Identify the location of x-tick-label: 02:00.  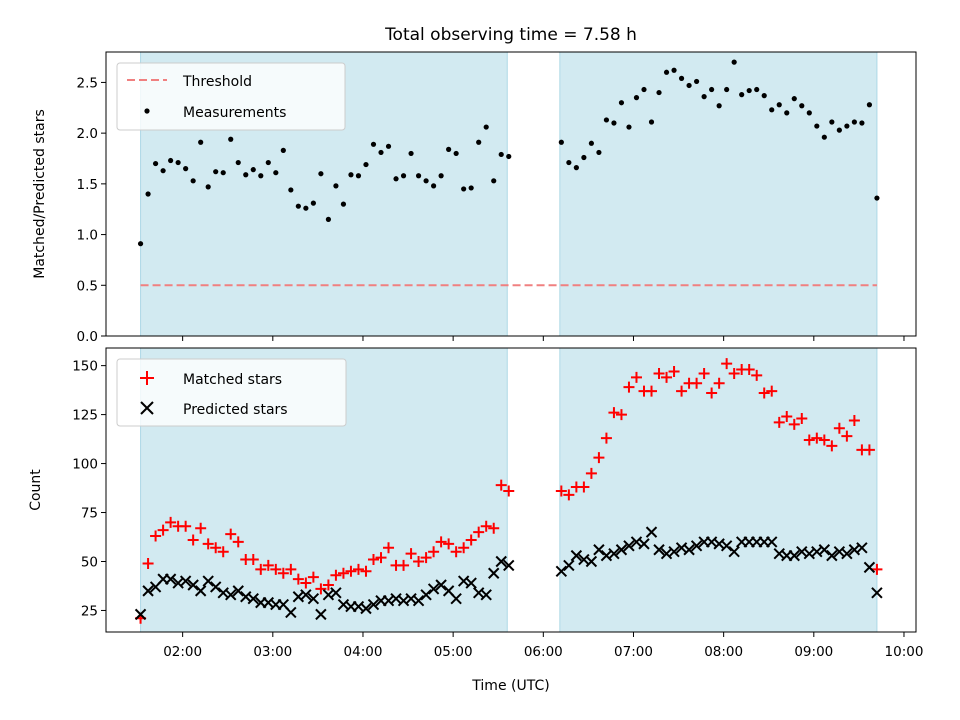
(182, 652).